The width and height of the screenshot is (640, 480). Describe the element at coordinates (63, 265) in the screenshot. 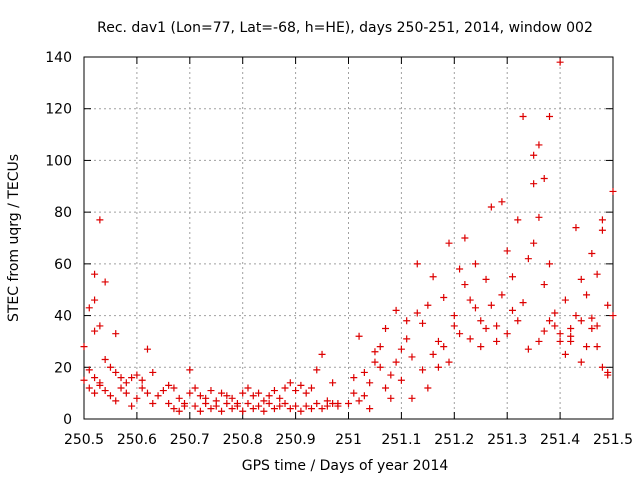

I see `y-tick-label: 60` at that location.